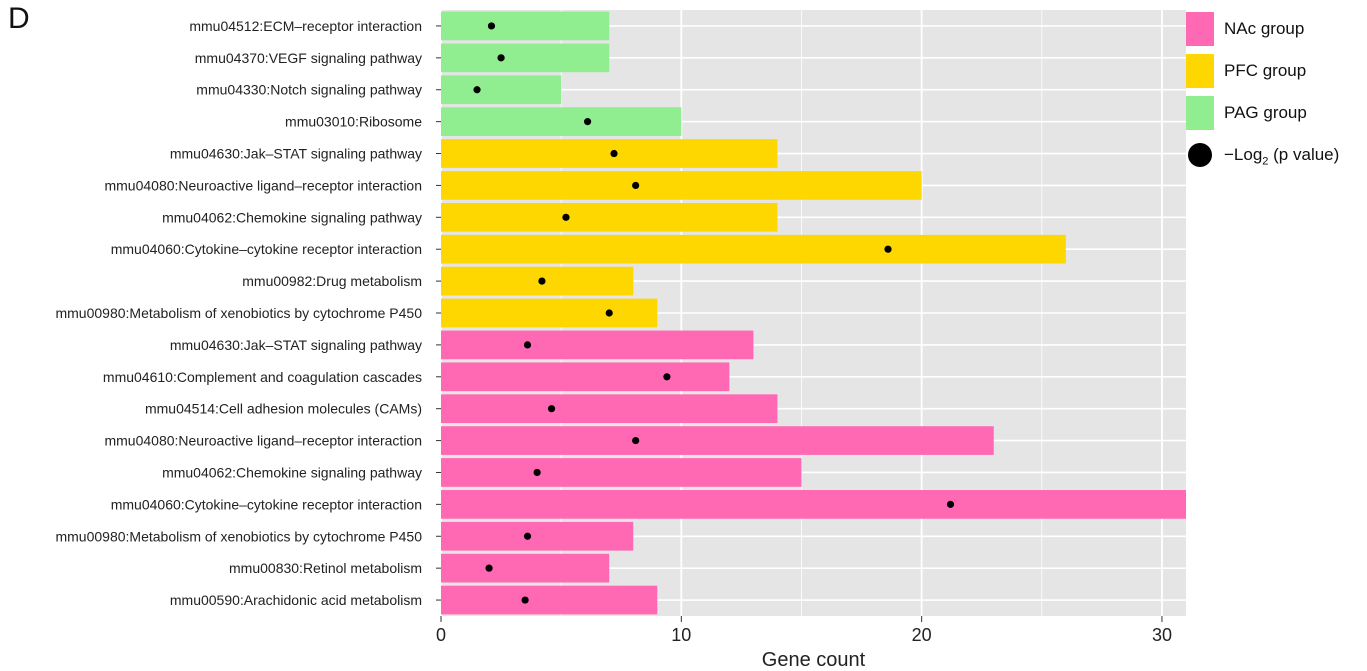  I want to click on legend-label-subscript: 2, so click(1265, 161).